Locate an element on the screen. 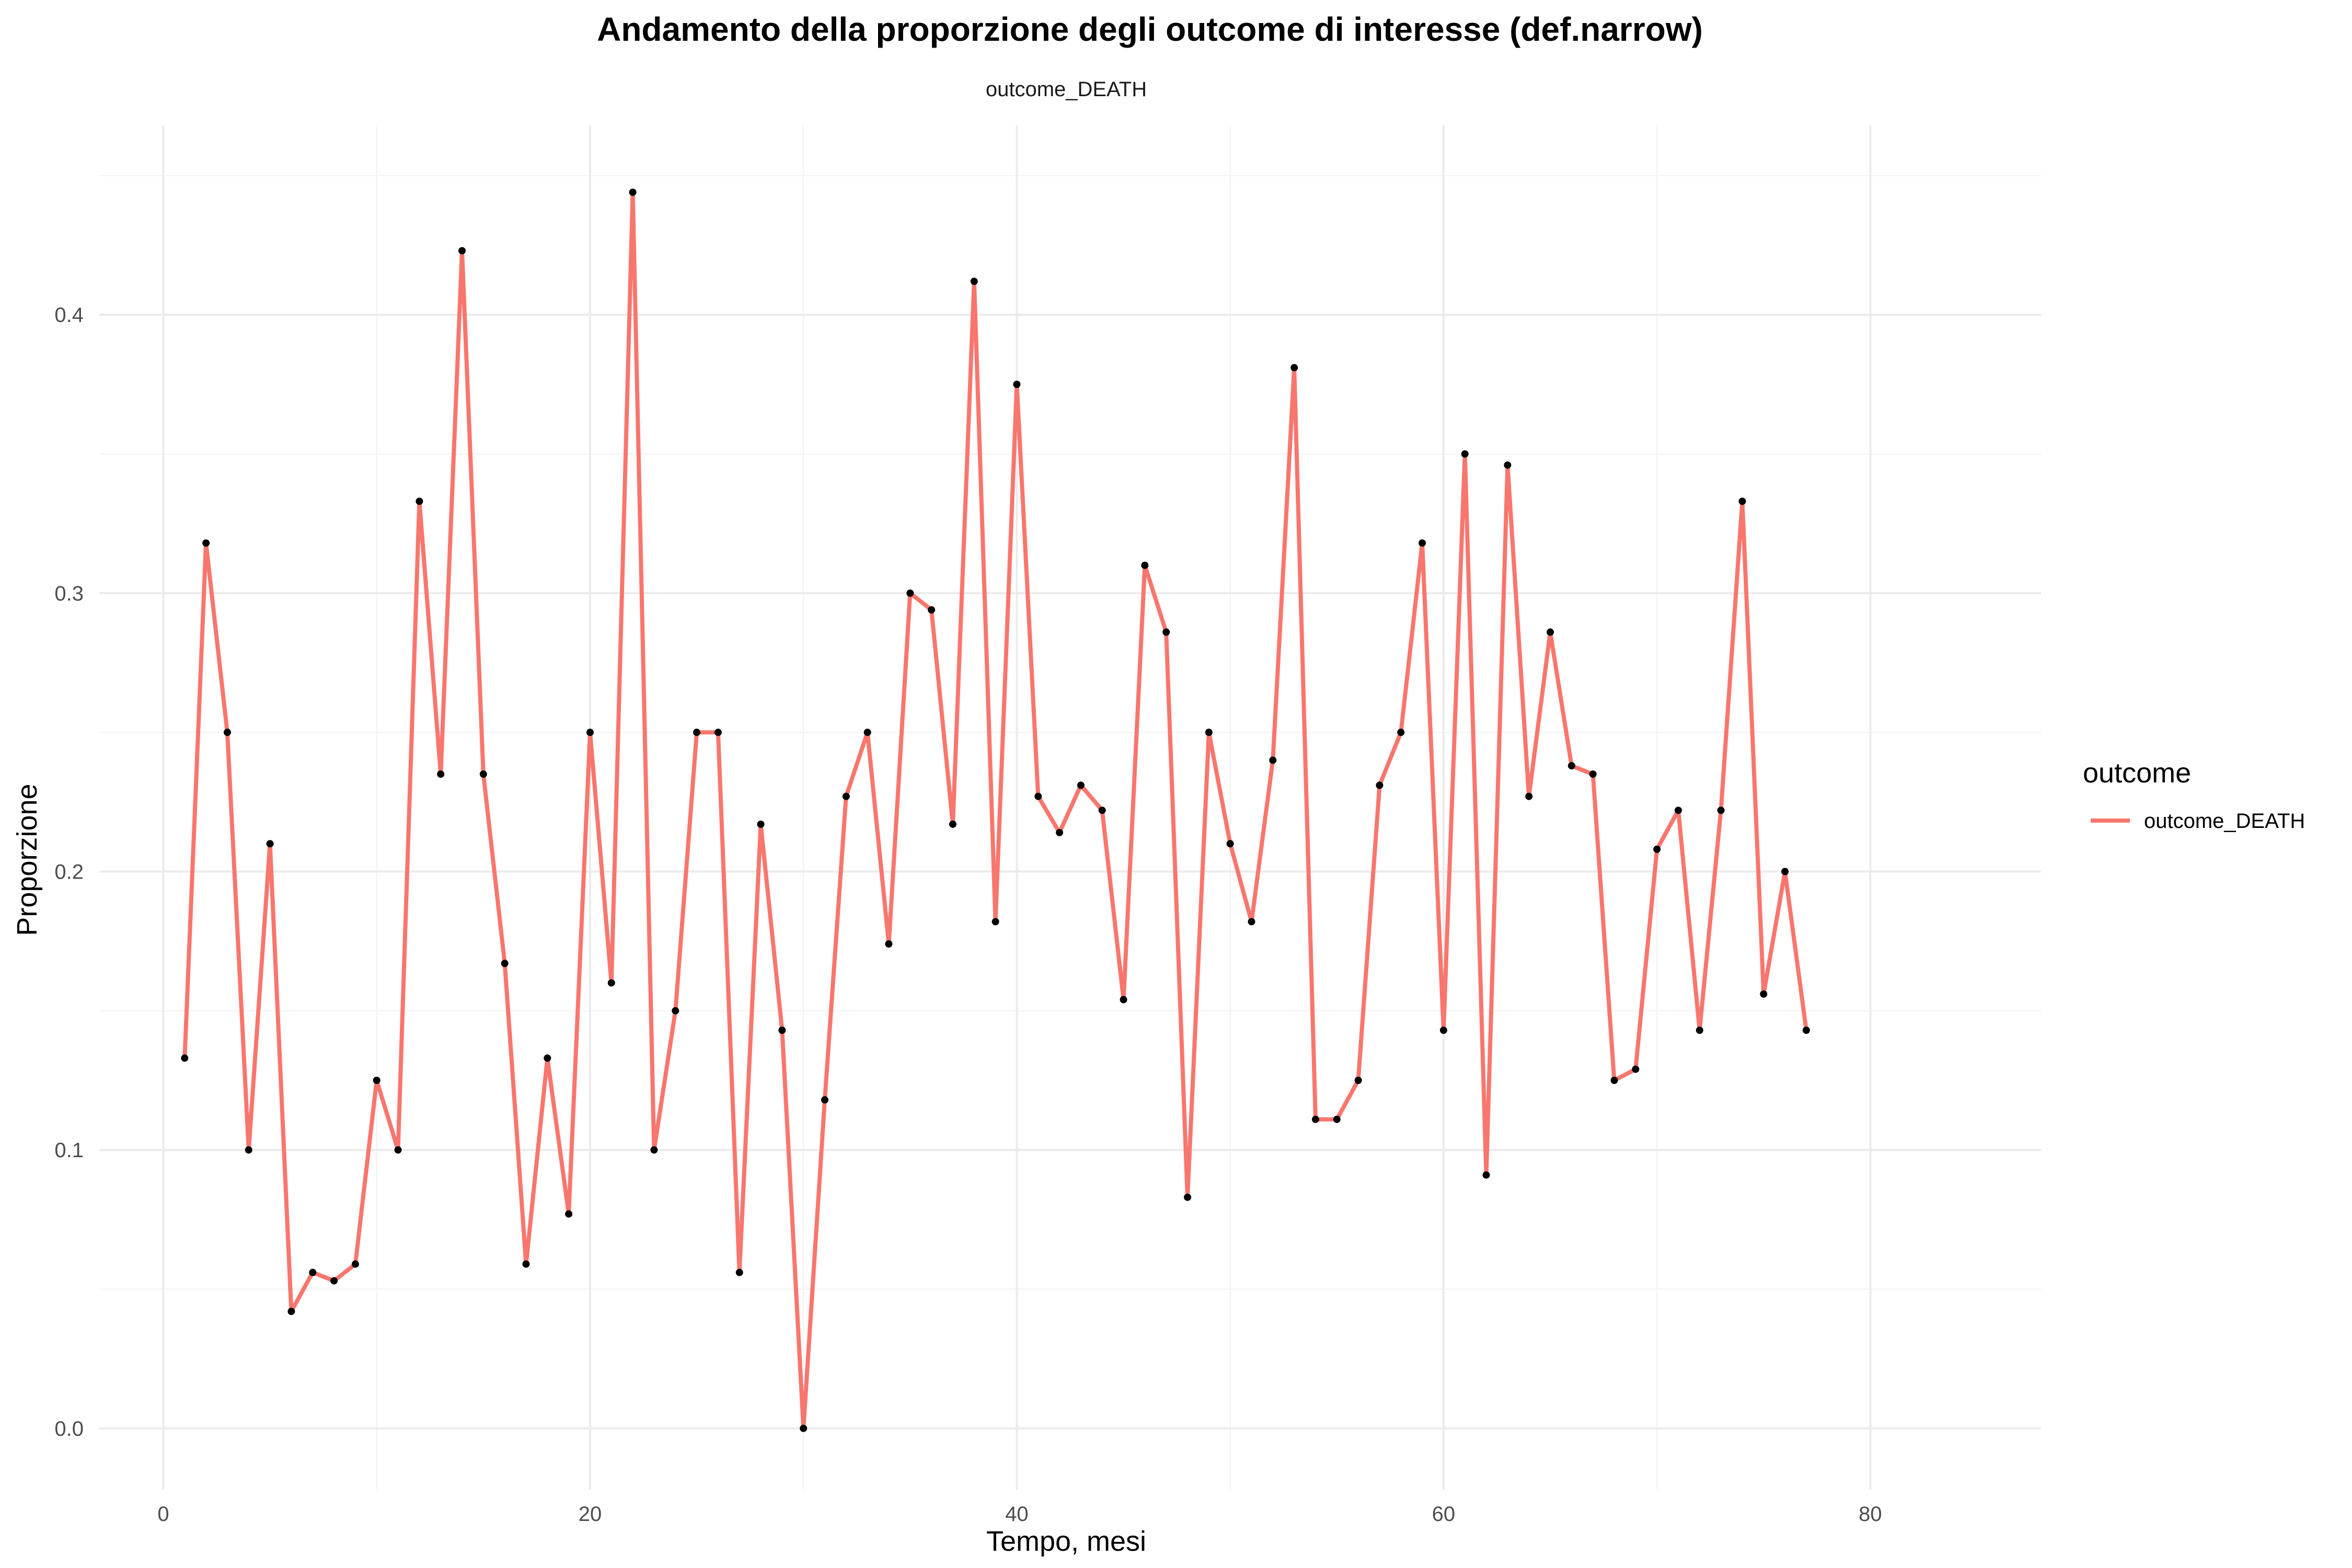 The width and height of the screenshot is (2352, 1568). legend: outcome outcome_DEATH is located at coordinates (2194, 795).